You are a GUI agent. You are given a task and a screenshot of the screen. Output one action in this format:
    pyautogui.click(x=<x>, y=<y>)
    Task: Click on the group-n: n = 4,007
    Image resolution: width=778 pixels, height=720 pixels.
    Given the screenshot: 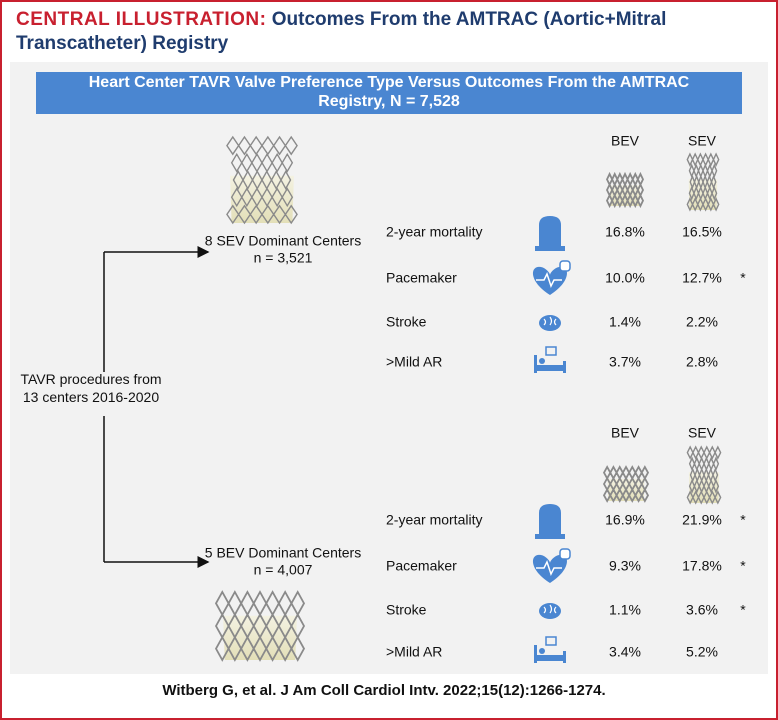 What is the action you would take?
    pyautogui.click(x=283, y=570)
    